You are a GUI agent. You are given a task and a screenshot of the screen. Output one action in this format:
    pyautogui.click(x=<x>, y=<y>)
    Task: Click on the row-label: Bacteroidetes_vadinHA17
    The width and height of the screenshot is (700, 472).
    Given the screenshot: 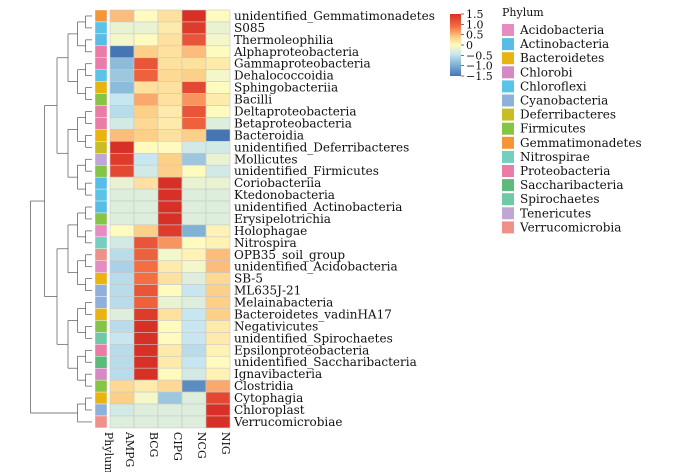 What is the action you would take?
    pyautogui.click(x=313, y=314)
    